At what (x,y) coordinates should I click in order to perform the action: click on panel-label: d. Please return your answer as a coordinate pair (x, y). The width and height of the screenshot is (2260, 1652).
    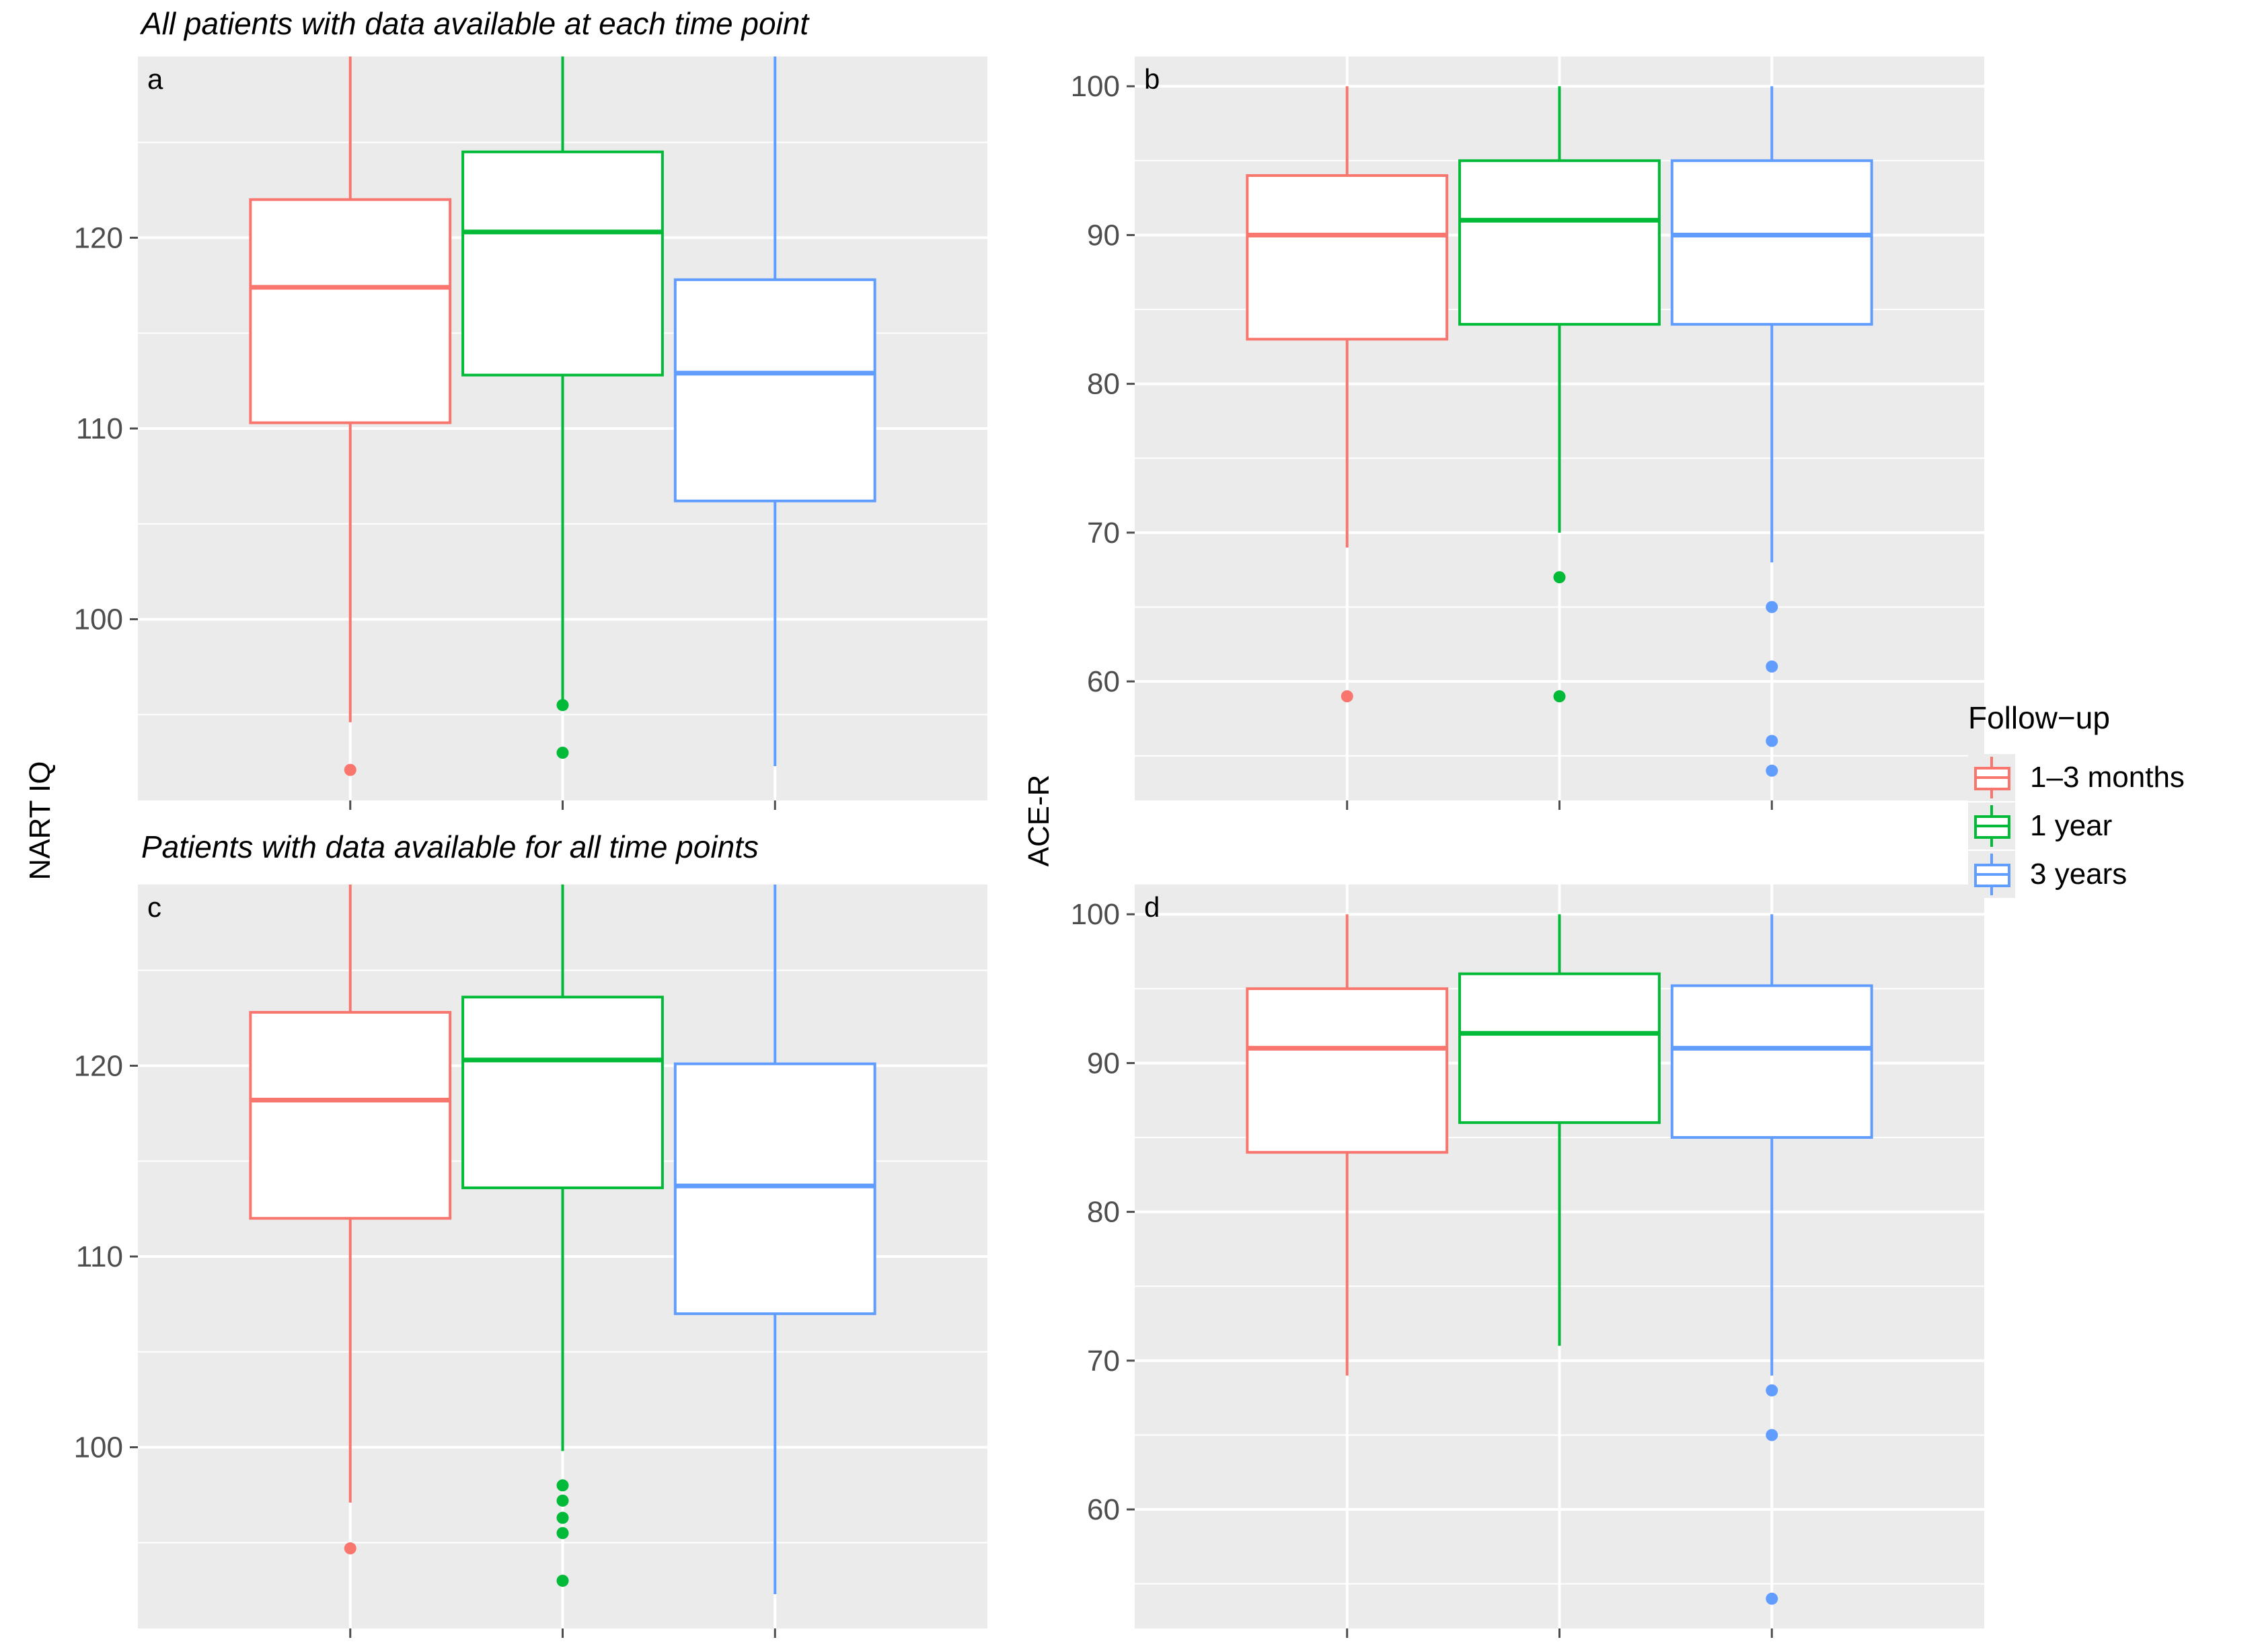
    Looking at the image, I should click on (1152, 907).